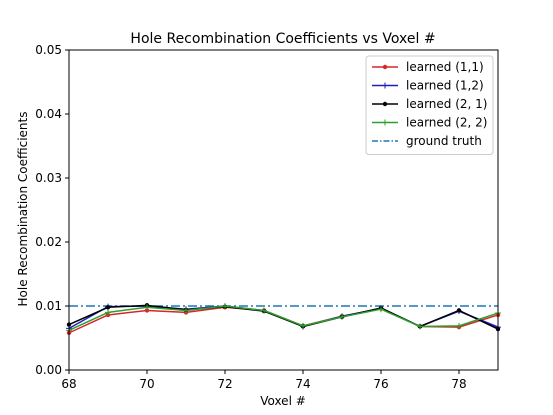 The image size is (553, 415). I want to click on legend-entry: learned (1,1), so click(428, 67).